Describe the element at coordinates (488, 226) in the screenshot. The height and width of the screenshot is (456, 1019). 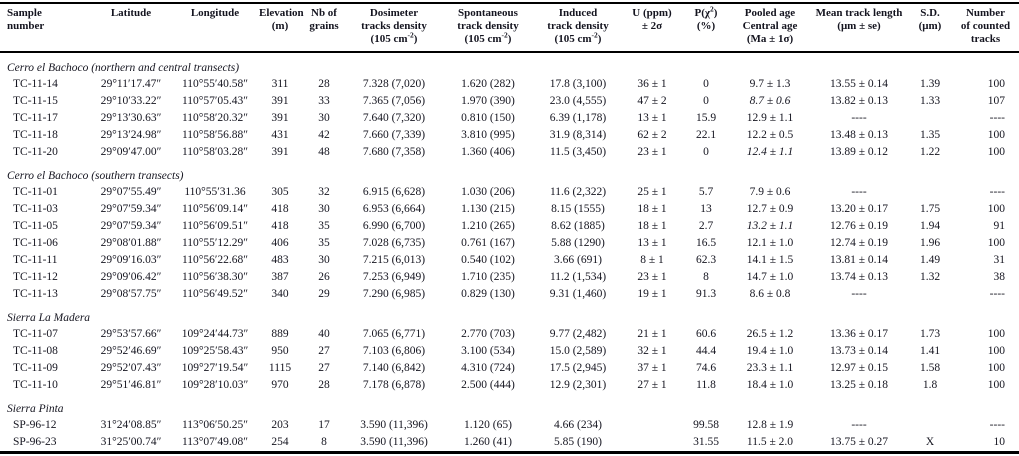
I see `cell-spontaneous: 1.210 (265)` at that location.